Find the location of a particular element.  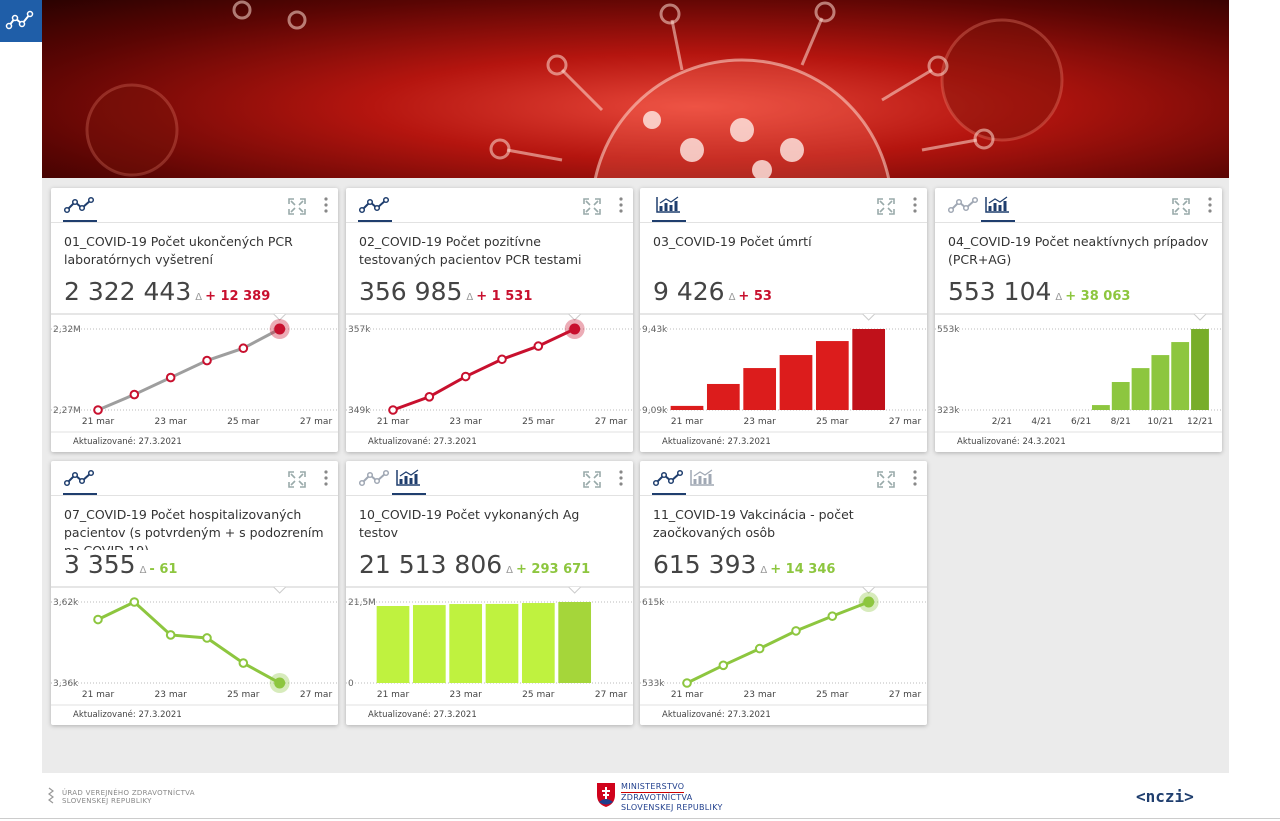

card-value-row: 356 985 Δ + 1 531 is located at coordinates (449, 291).